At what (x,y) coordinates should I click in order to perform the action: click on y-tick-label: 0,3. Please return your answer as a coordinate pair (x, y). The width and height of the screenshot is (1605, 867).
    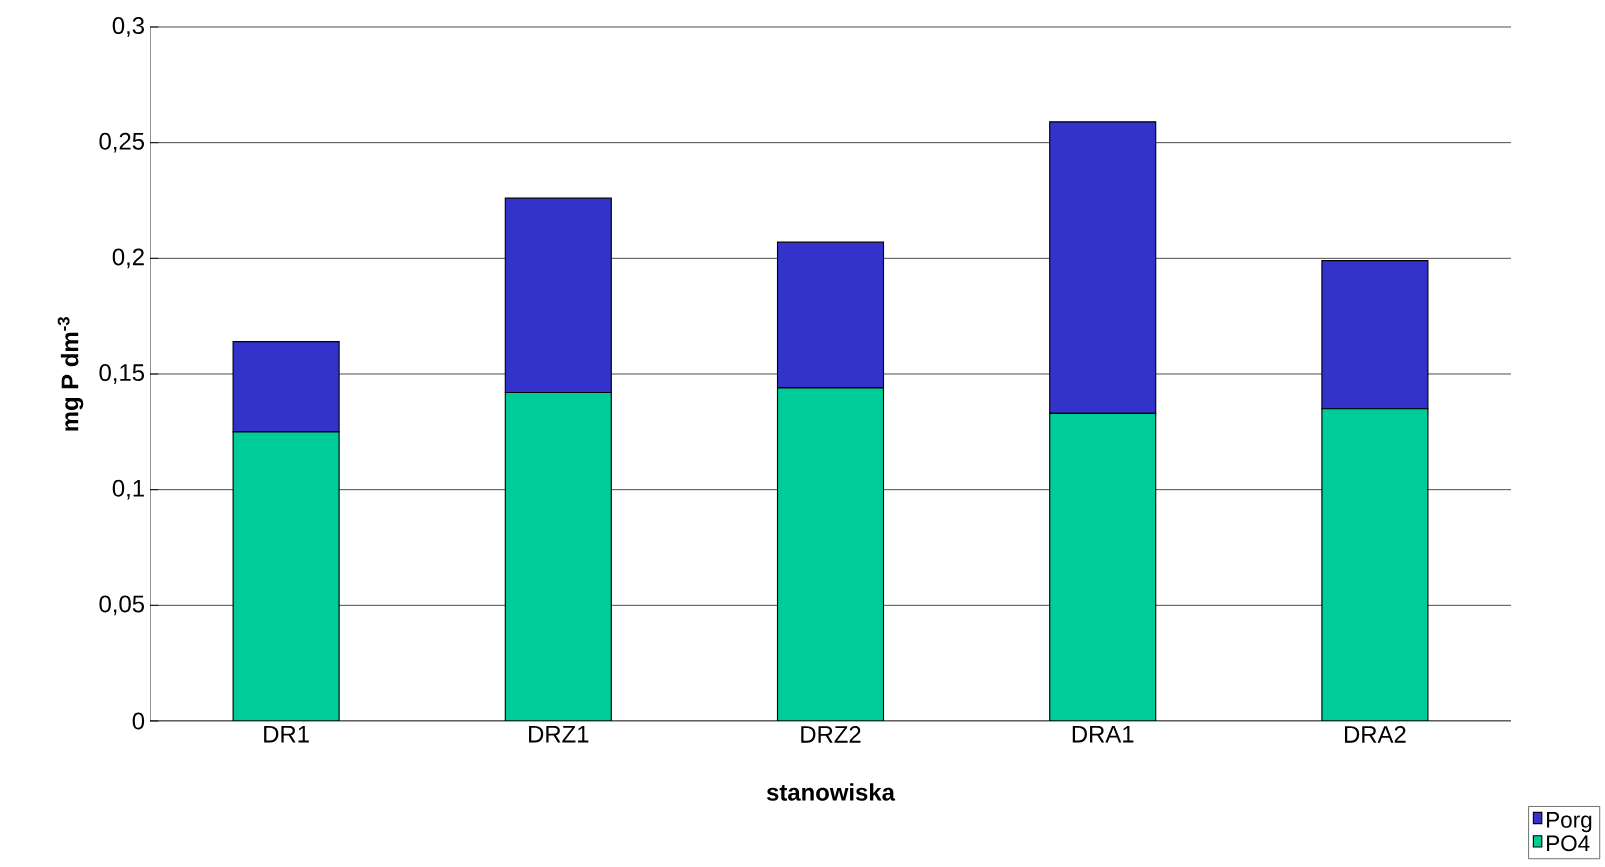
    Looking at the image, I should click on (128, 27).